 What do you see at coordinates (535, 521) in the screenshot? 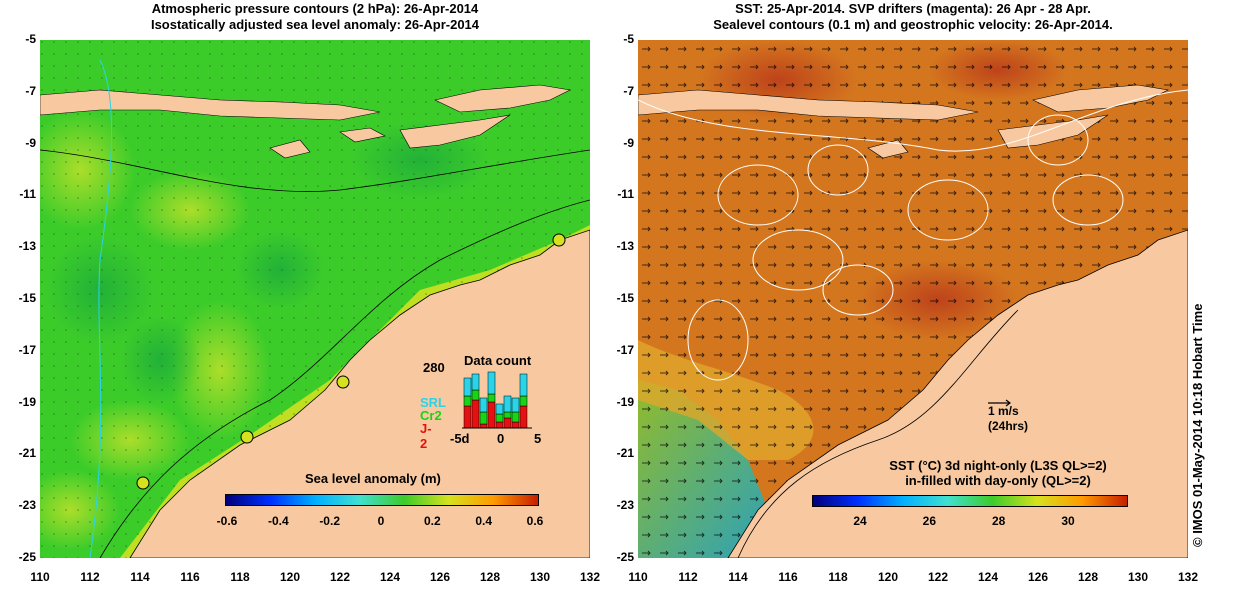
I see `colorbar-tick-label: 0.6` at bounding box center [535, 521].